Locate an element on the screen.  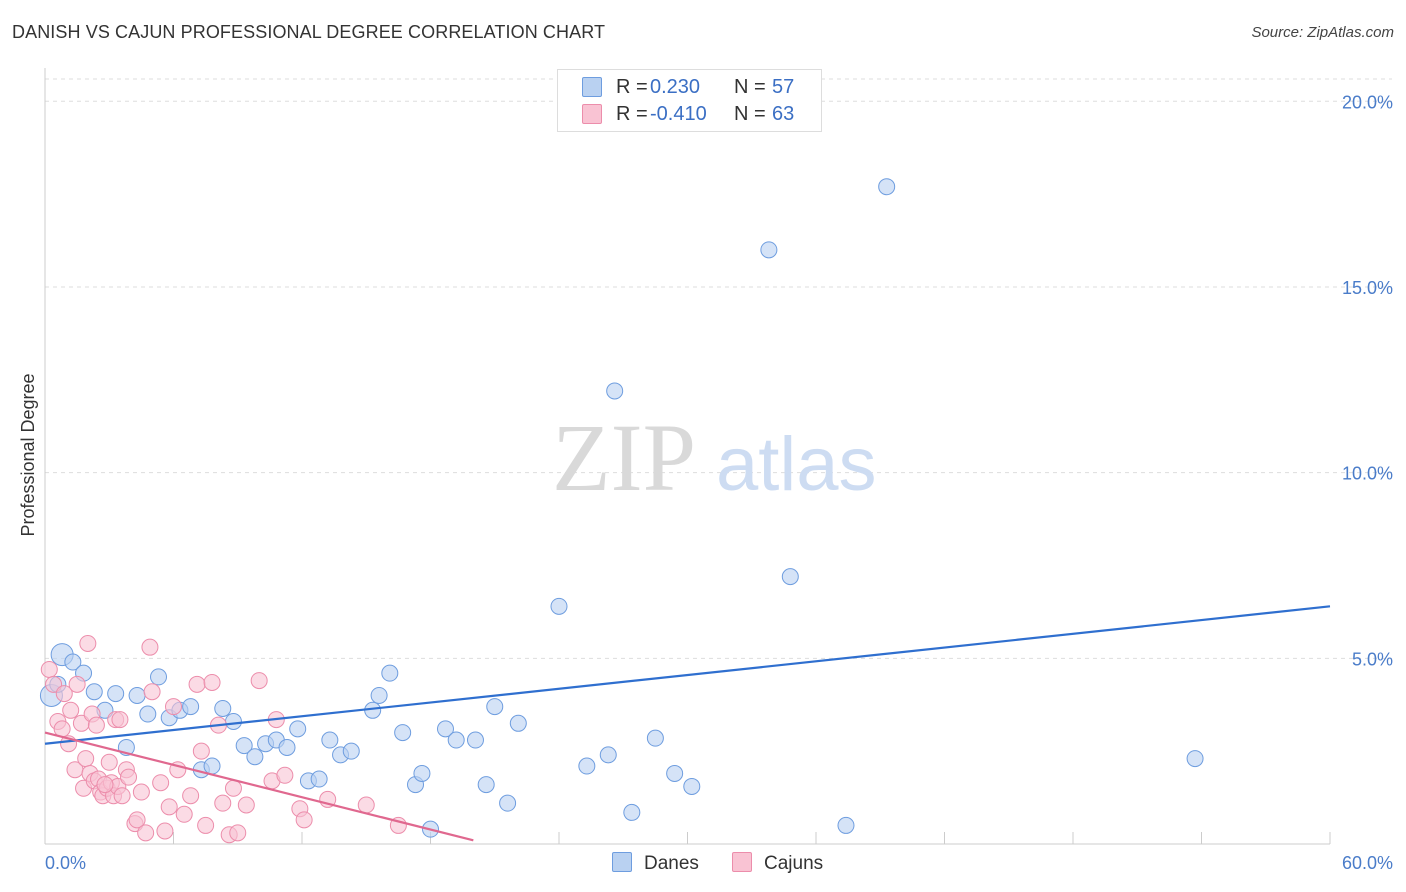
y-tick-labels: 5.0% 10.0% 15.0% 20.0% is located at coordinates (1367, 380).